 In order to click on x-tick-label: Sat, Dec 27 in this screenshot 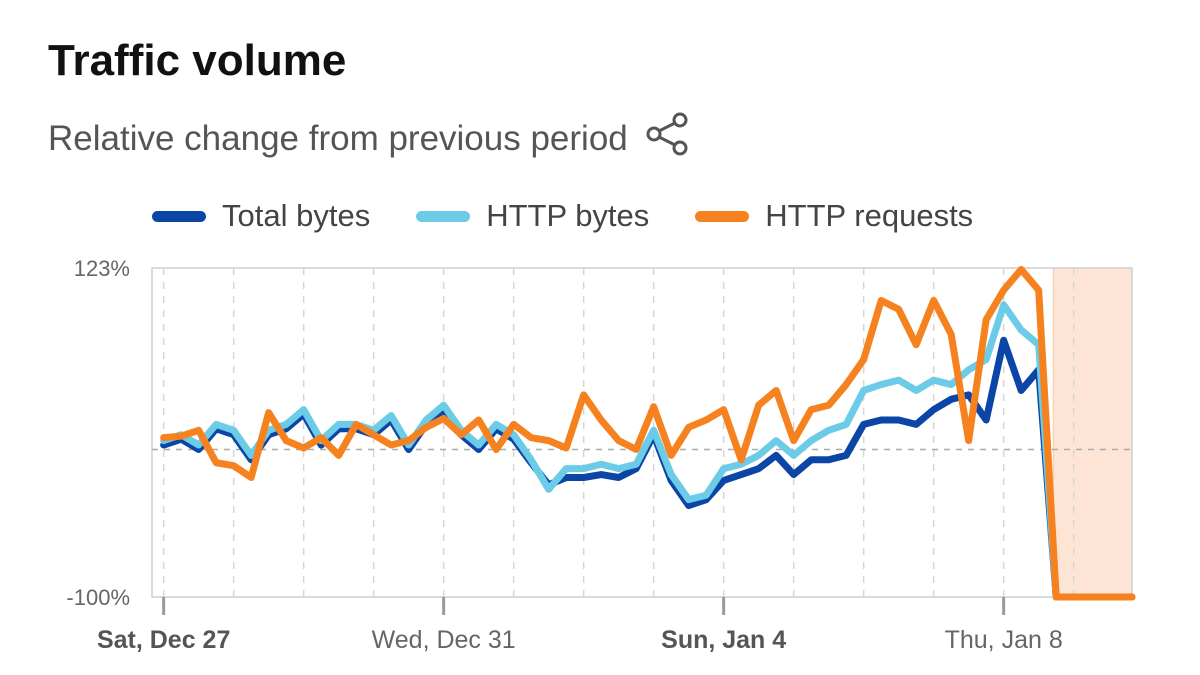, I will do `click(163, 640)`.